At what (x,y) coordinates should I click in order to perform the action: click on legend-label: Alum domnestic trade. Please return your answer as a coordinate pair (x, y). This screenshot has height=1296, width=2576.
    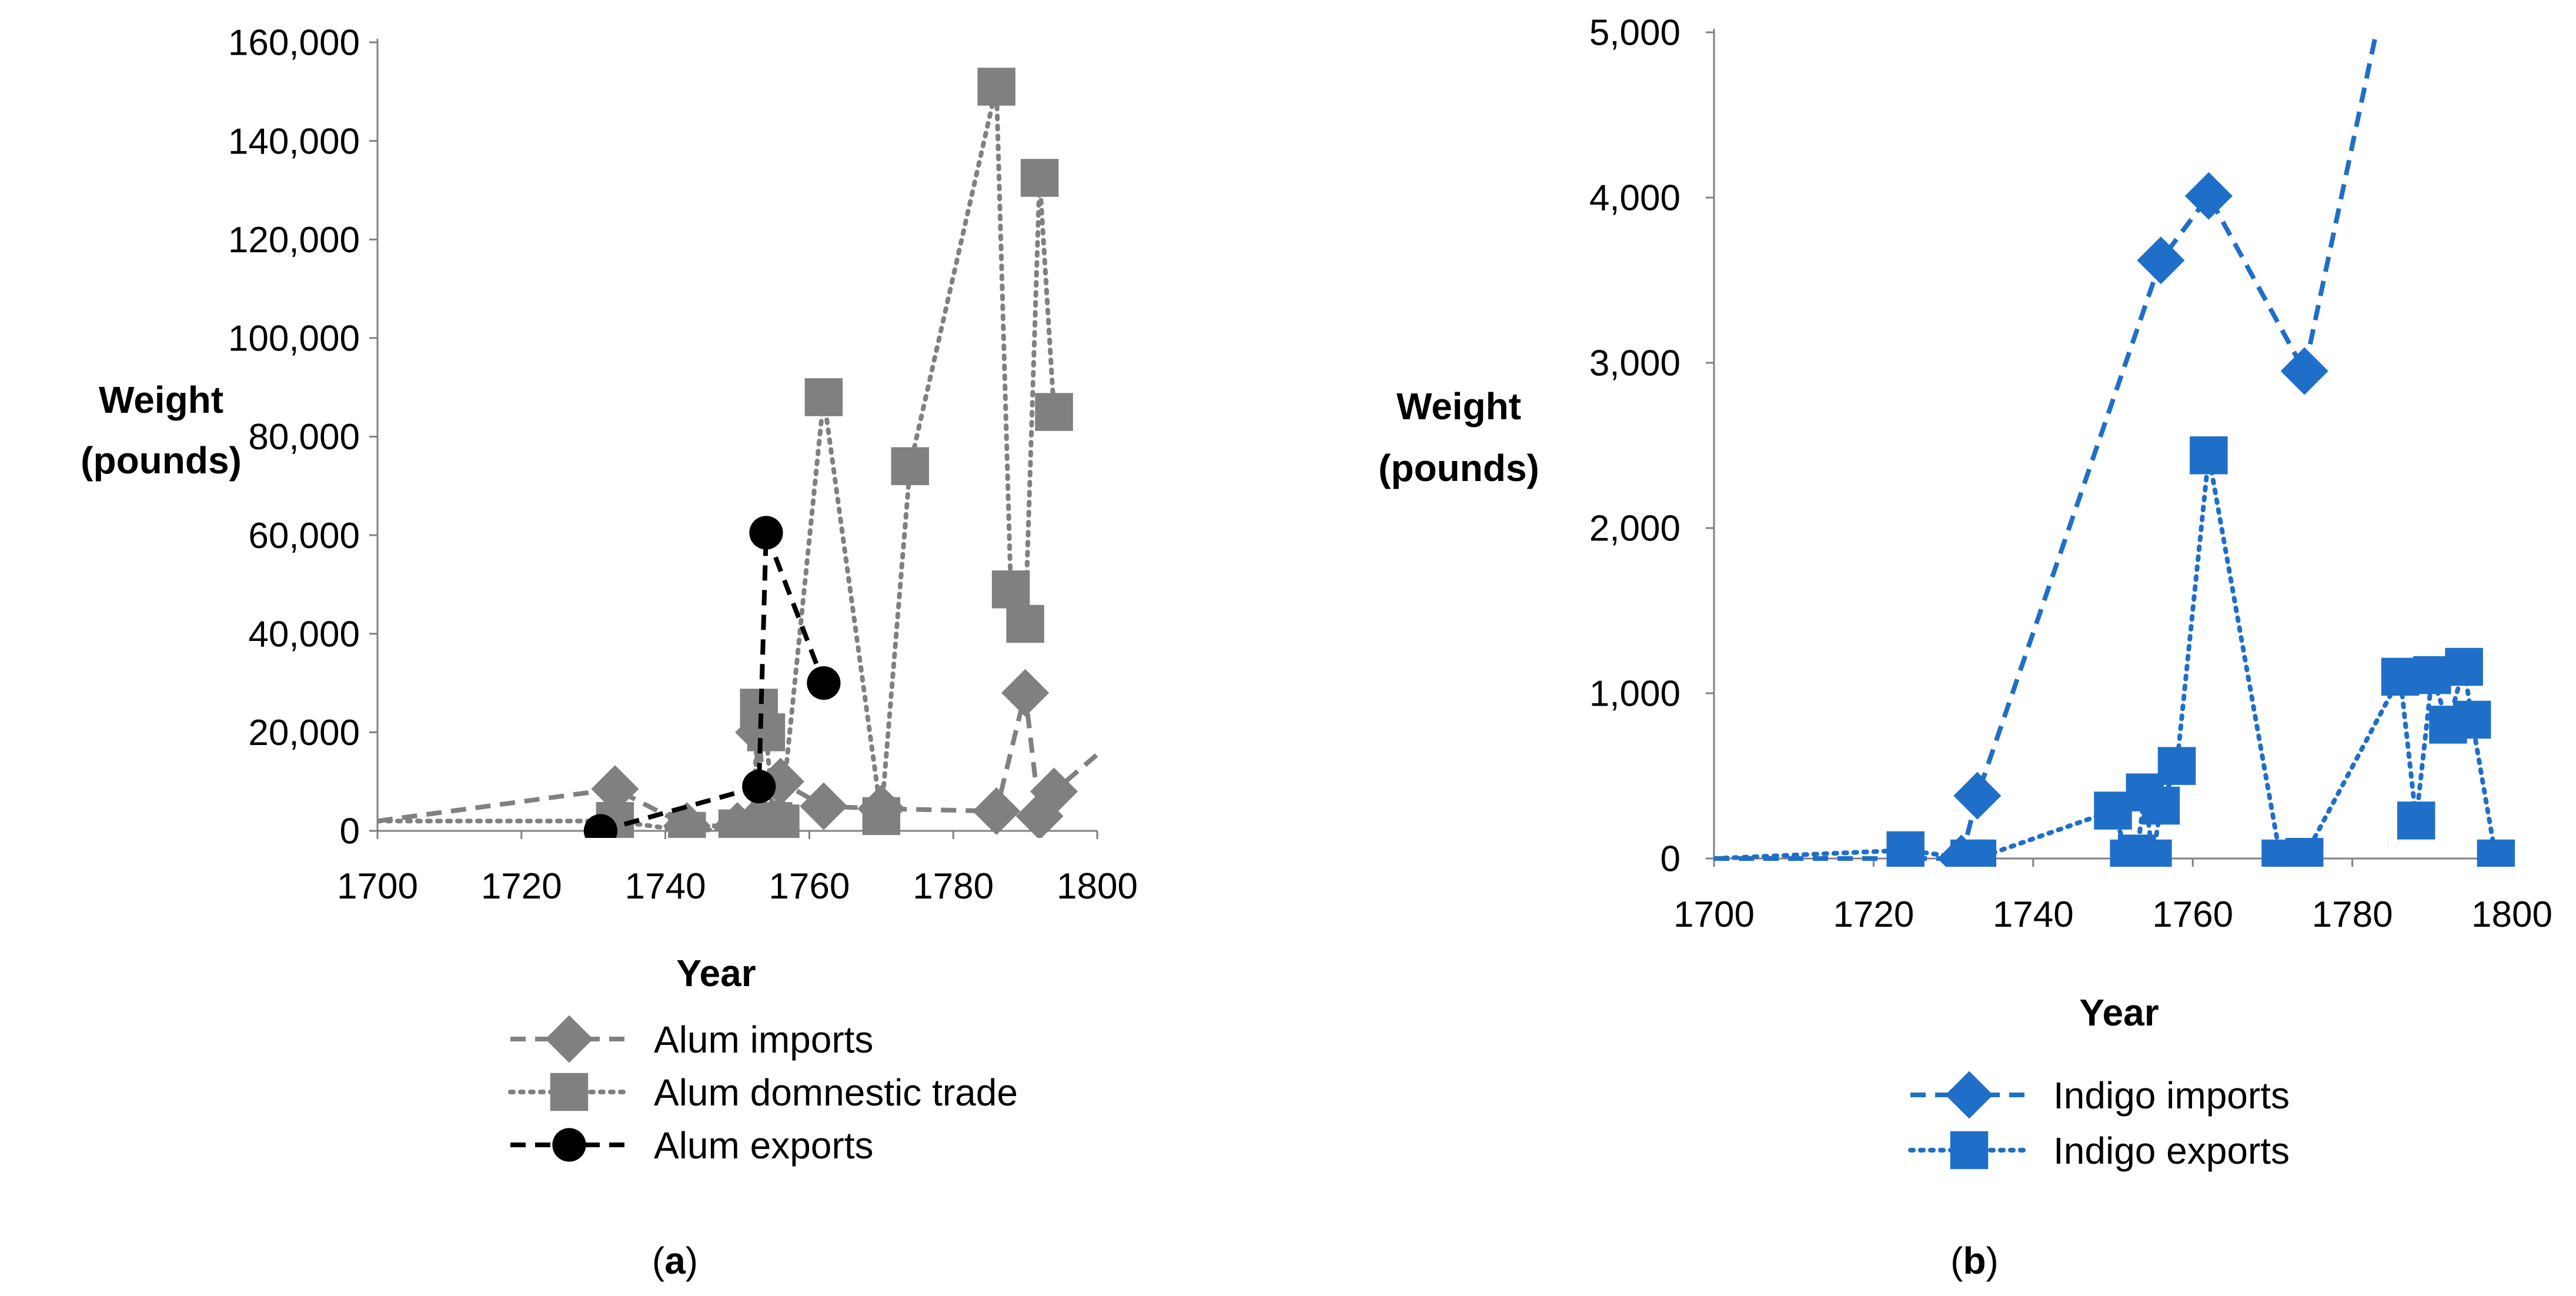
    Looking at the image, I should click on (836, 1092).